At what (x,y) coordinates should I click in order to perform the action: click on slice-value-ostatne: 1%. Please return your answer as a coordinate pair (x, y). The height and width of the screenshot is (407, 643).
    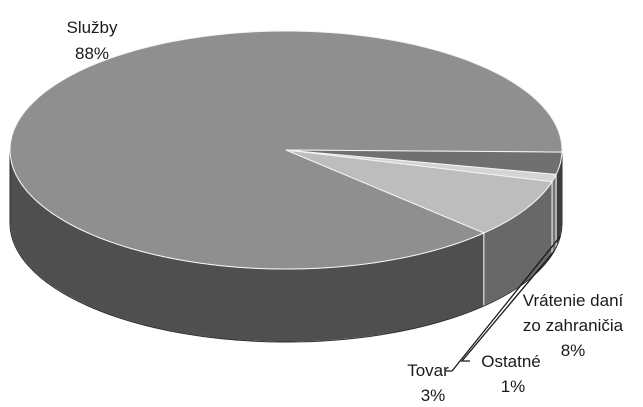
    Looking at the image, I should click on (513, 386).